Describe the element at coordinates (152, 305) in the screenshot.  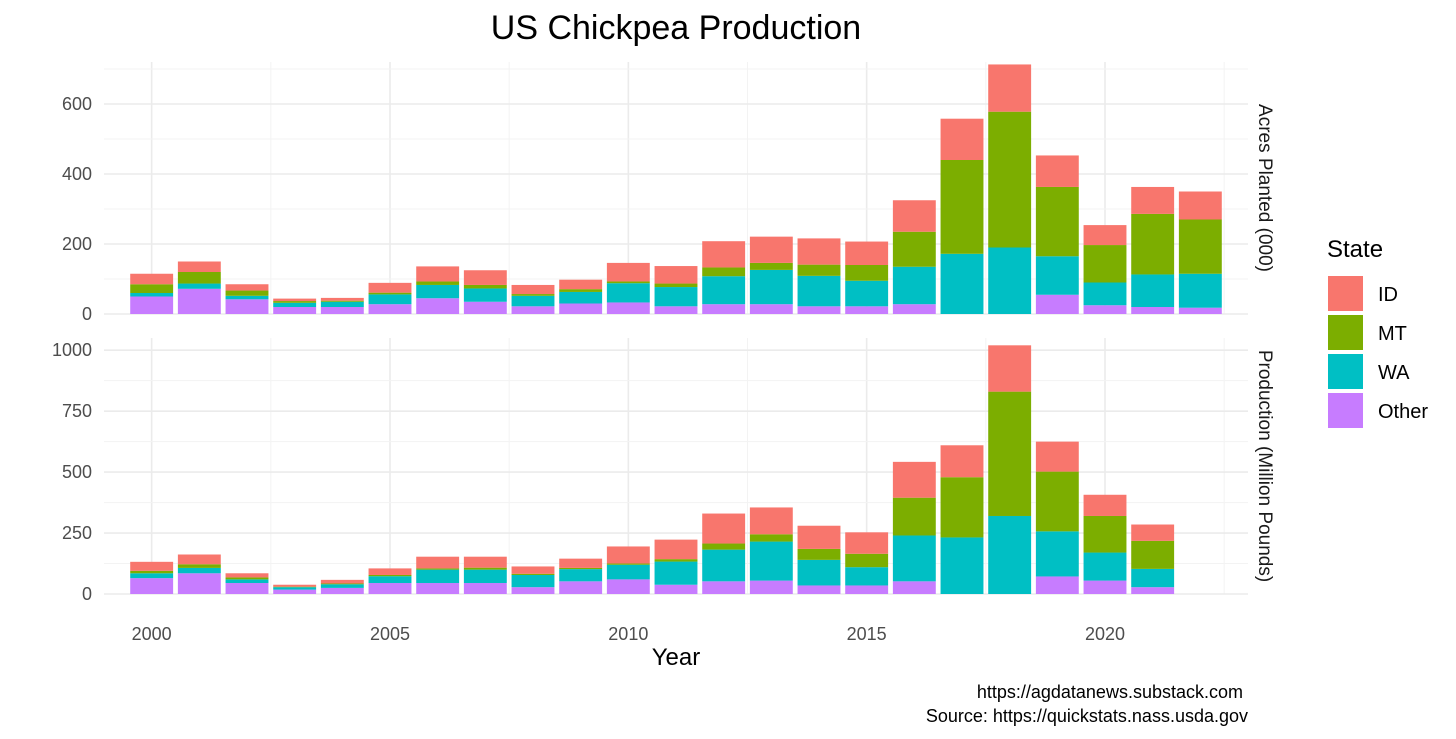
I see `bar-other-2000` at that location.